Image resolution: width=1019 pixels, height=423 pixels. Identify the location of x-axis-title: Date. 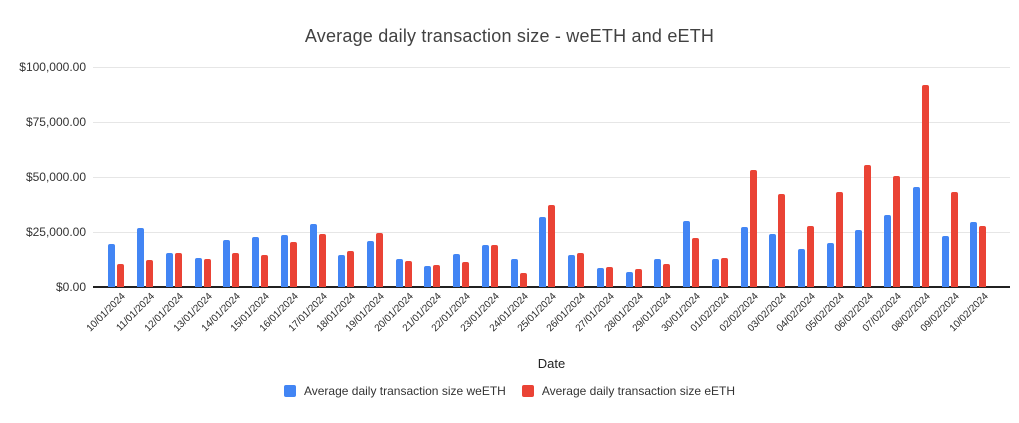
(551, 363).